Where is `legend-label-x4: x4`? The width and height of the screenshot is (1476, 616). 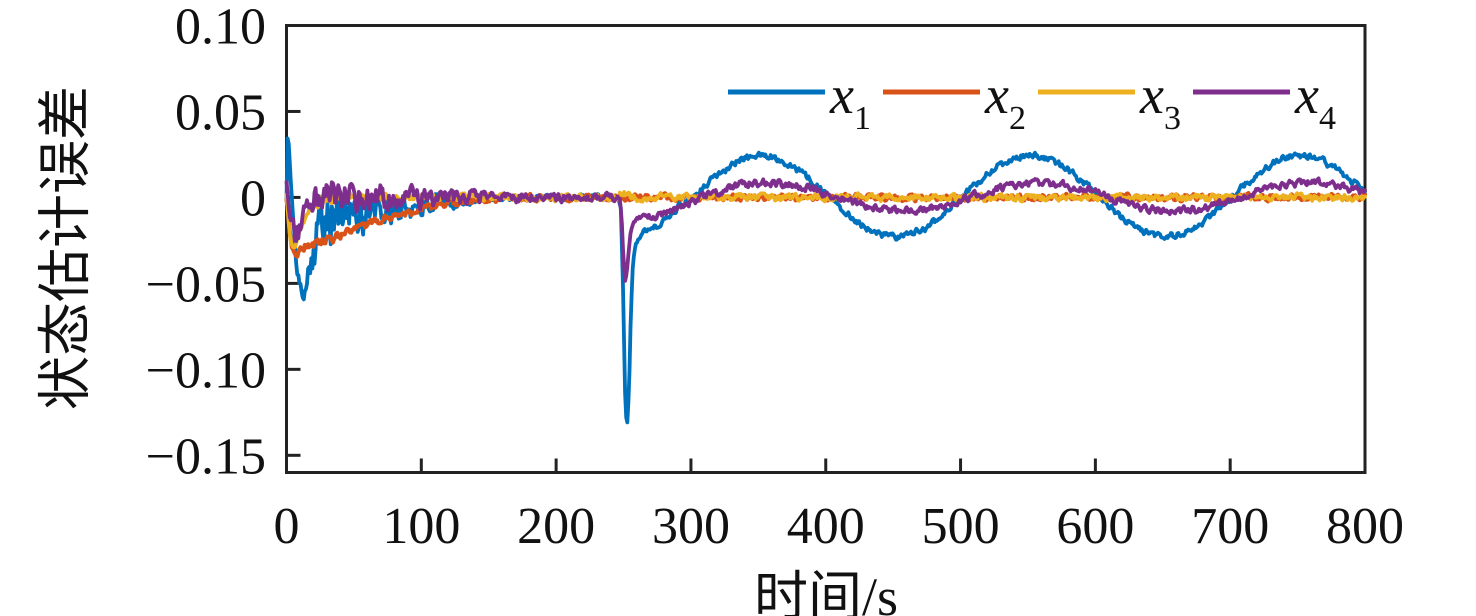
legend-label-x4: x4 is located at coordinates (1315, 101).